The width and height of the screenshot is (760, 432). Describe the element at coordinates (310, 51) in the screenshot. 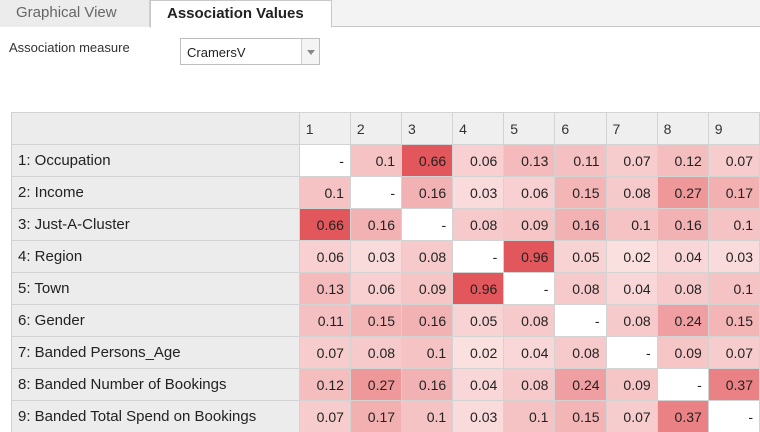

I see `dropdown-button` at that location.